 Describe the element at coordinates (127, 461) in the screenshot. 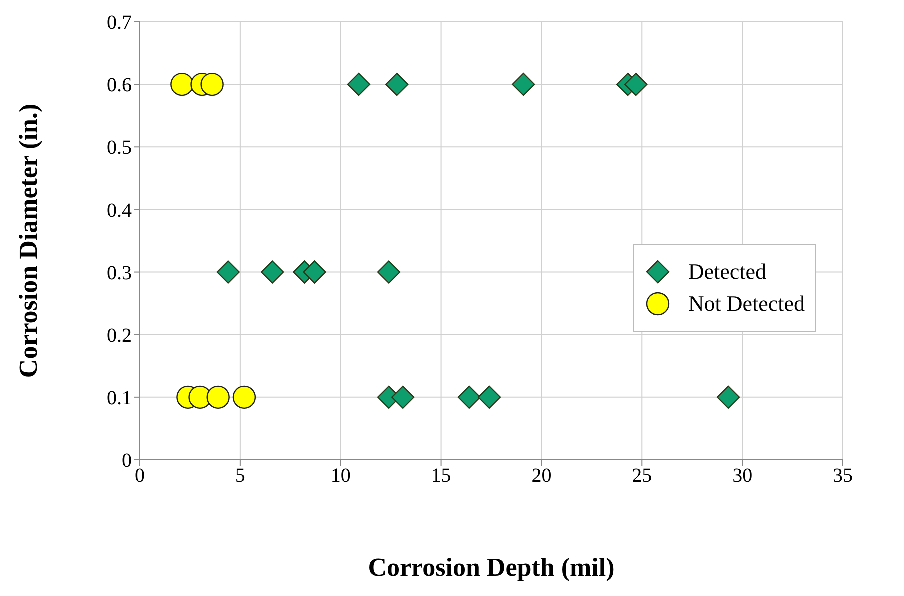

I see `y-tick-label: 0` at that location.